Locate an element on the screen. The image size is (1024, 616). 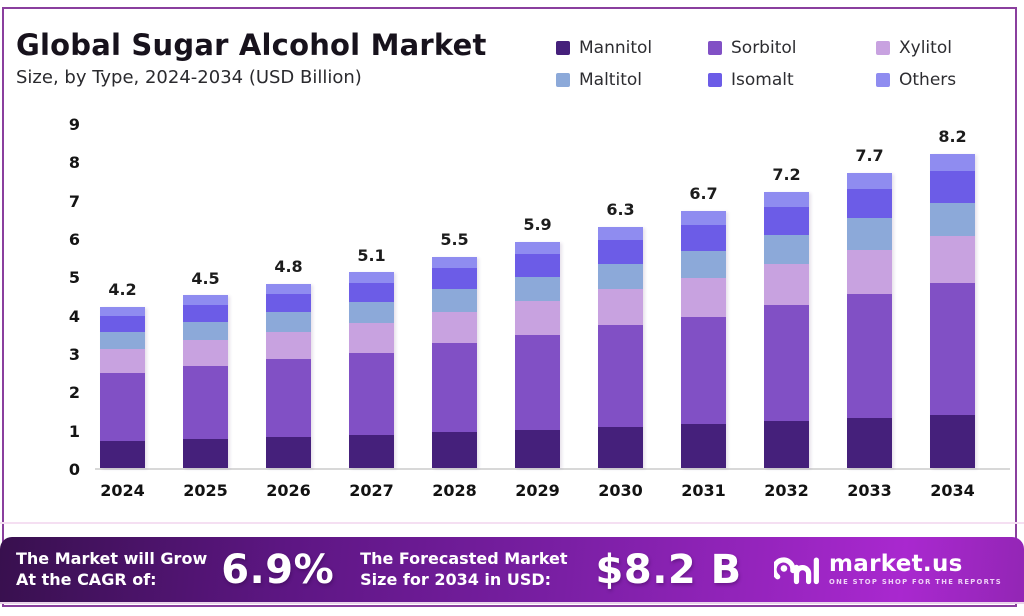
bar-column-2030: 6.3 2030 is located at coordinates (620, 312).